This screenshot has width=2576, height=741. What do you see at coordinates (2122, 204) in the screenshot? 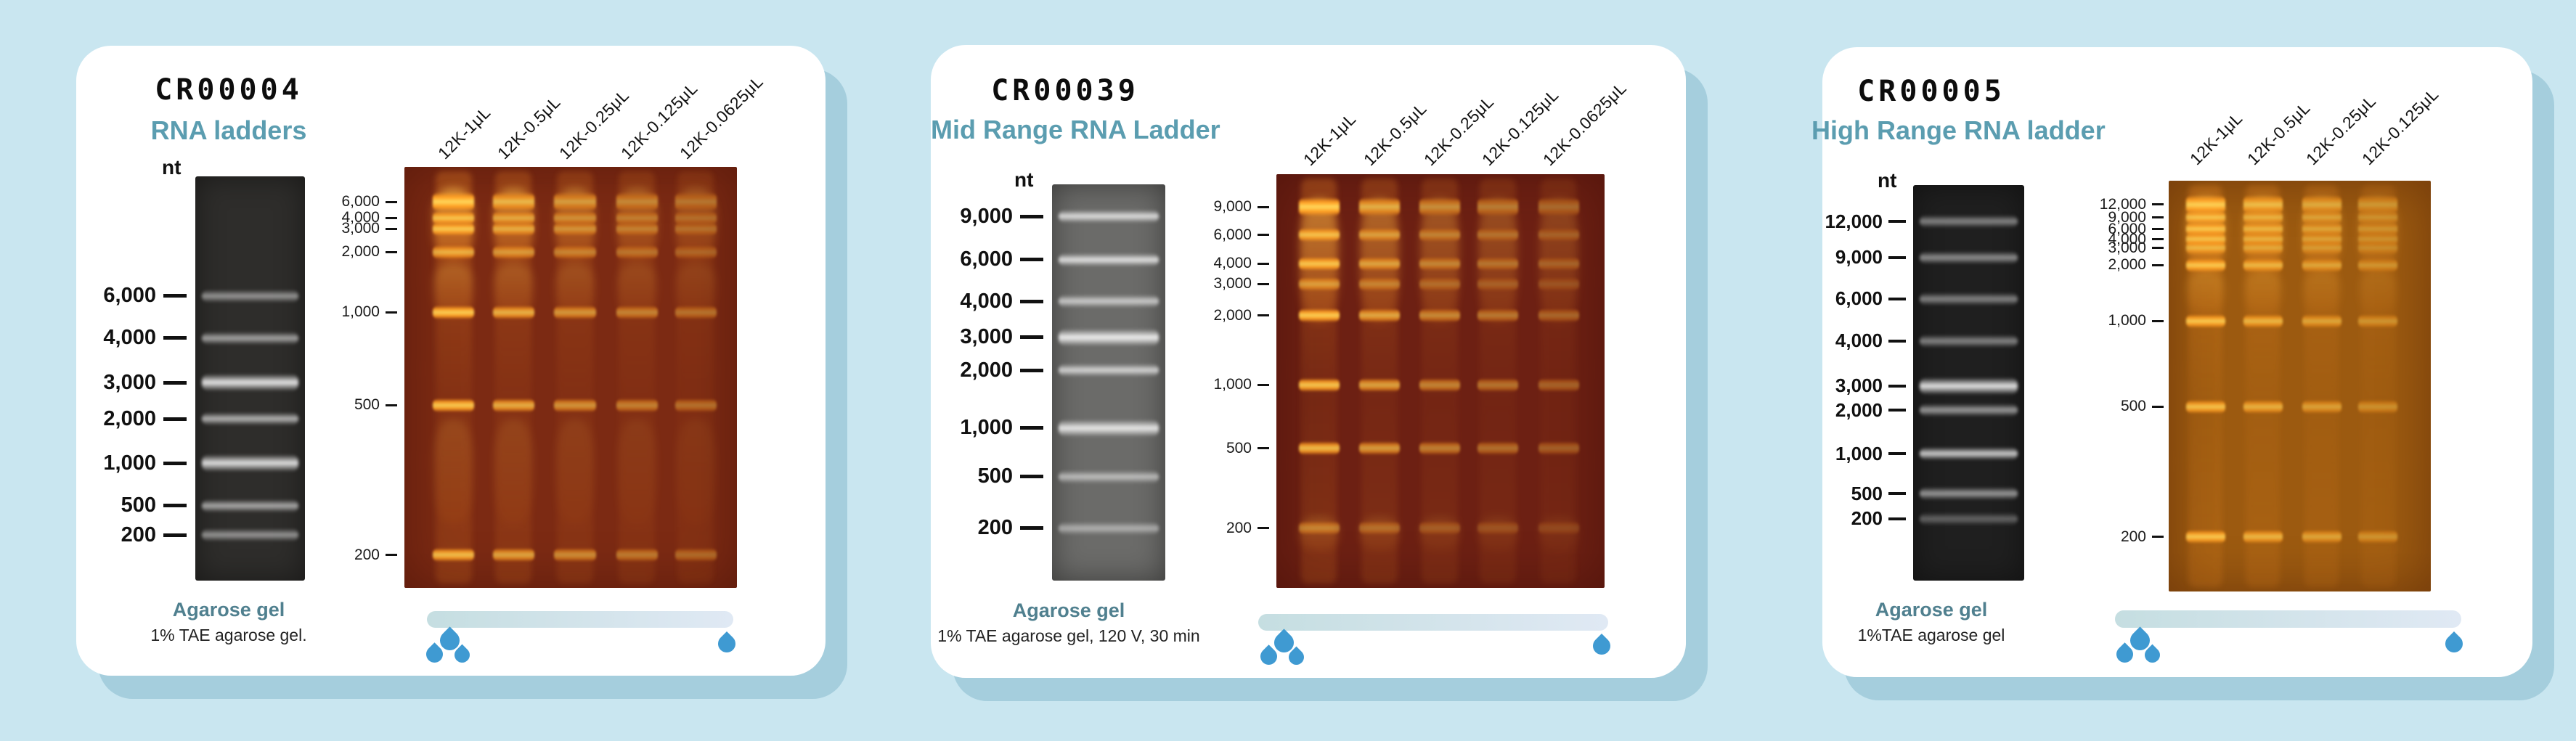
I see `size-marker-label: 12,000` at bounding box center [2122, 204].